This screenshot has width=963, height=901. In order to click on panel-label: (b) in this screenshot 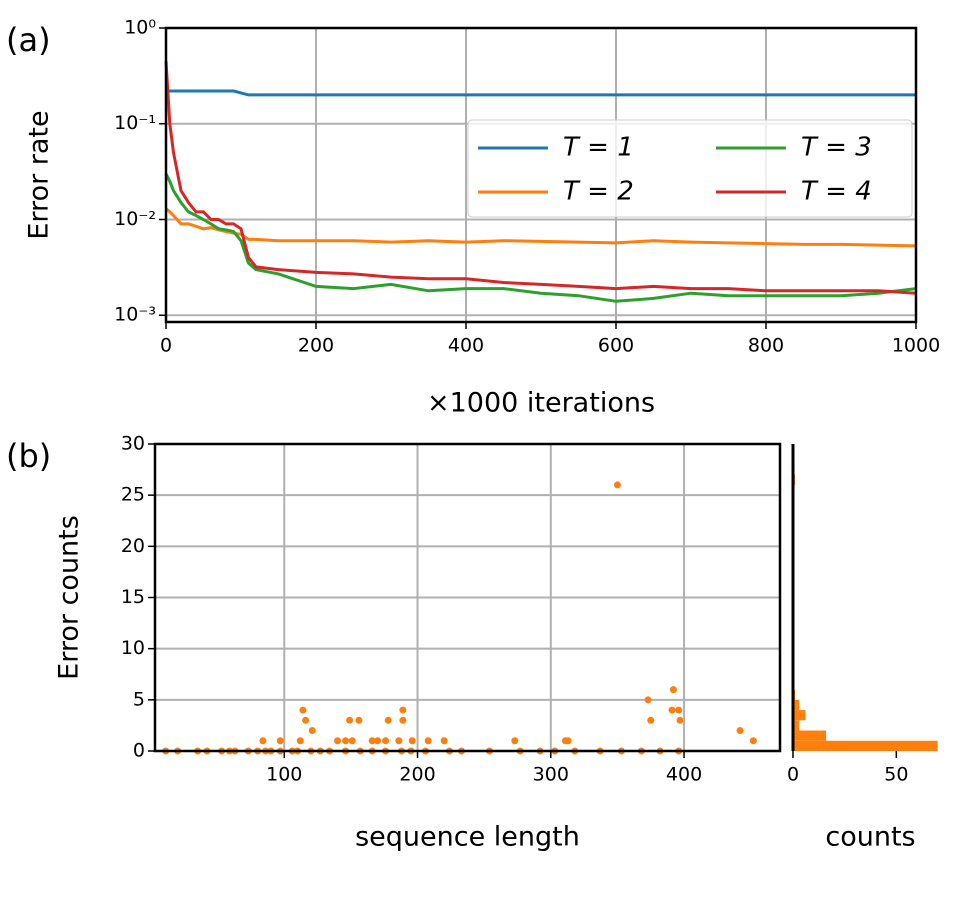, I will do `click(28, 456)`.